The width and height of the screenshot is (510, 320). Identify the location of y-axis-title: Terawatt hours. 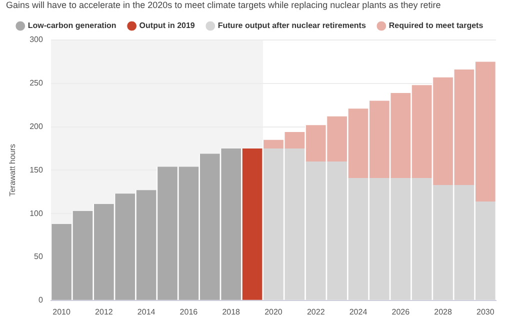
(13, 170).